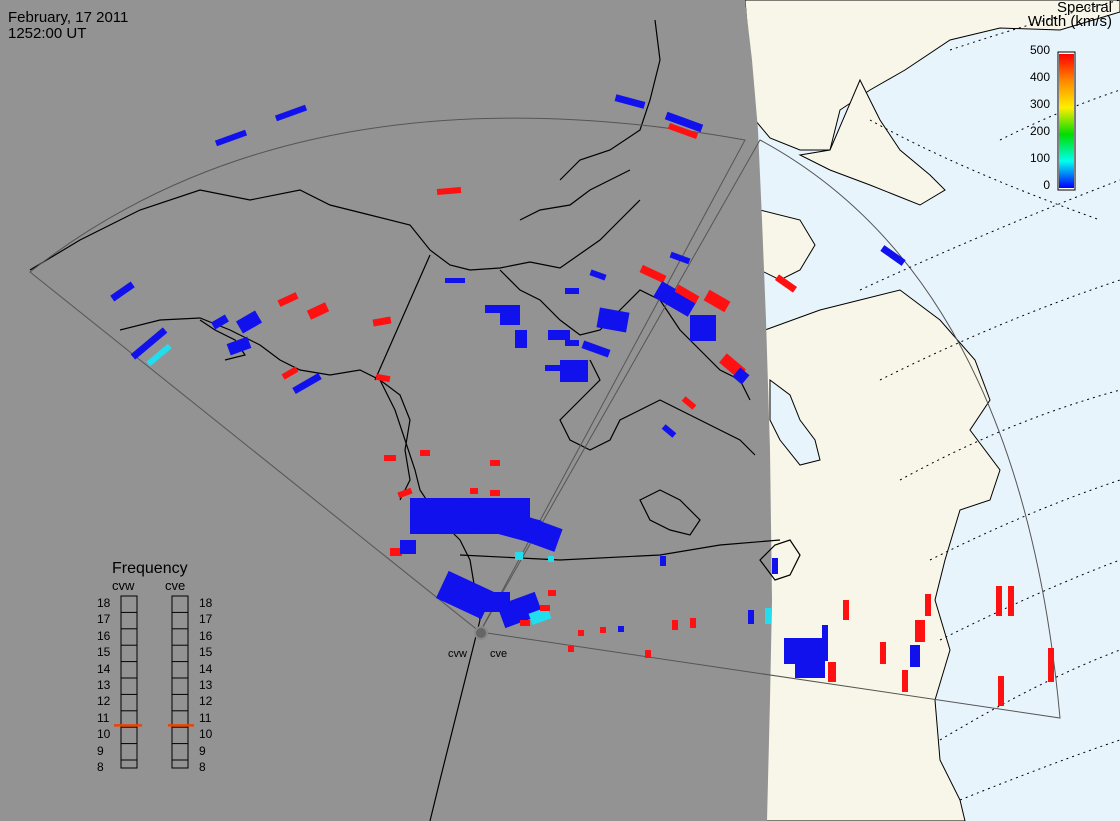 The image size is (1120, 821). I want to click on radar-label-cvw: cvw, so click(457, 654).